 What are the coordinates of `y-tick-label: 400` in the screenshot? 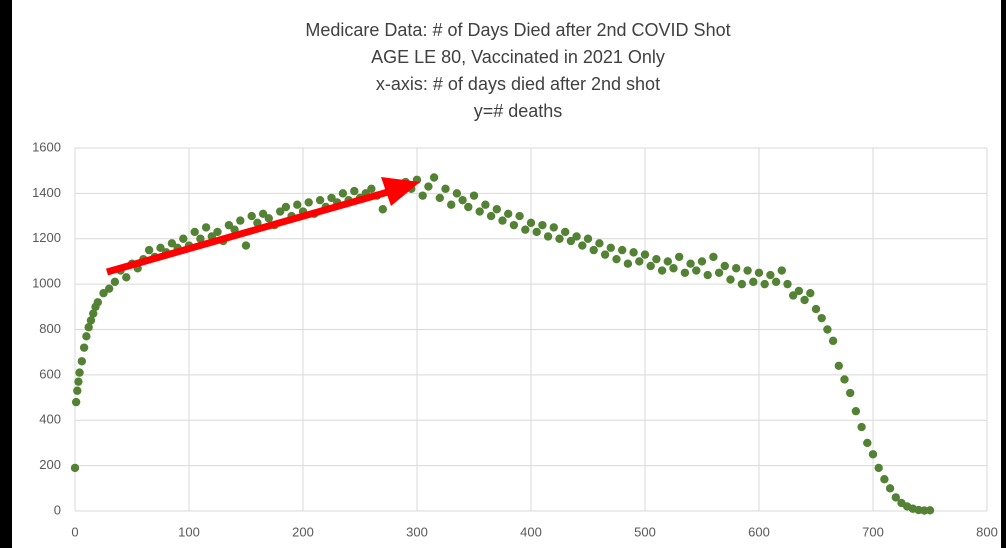 It's located at (50, 419).